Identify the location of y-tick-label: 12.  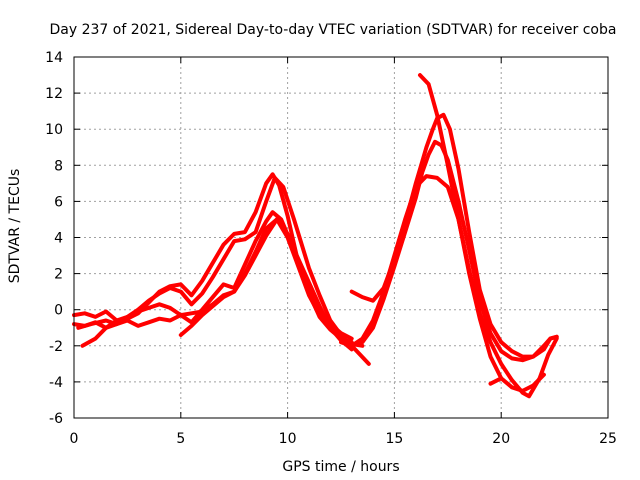
(54, 94).